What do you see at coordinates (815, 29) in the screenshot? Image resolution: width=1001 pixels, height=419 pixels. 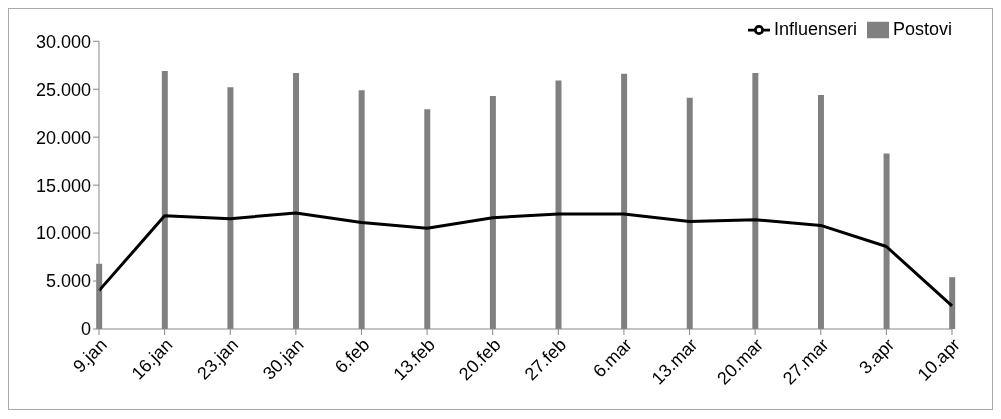 I see `legend-label: Influenseri` at bounding box center [815, 29].